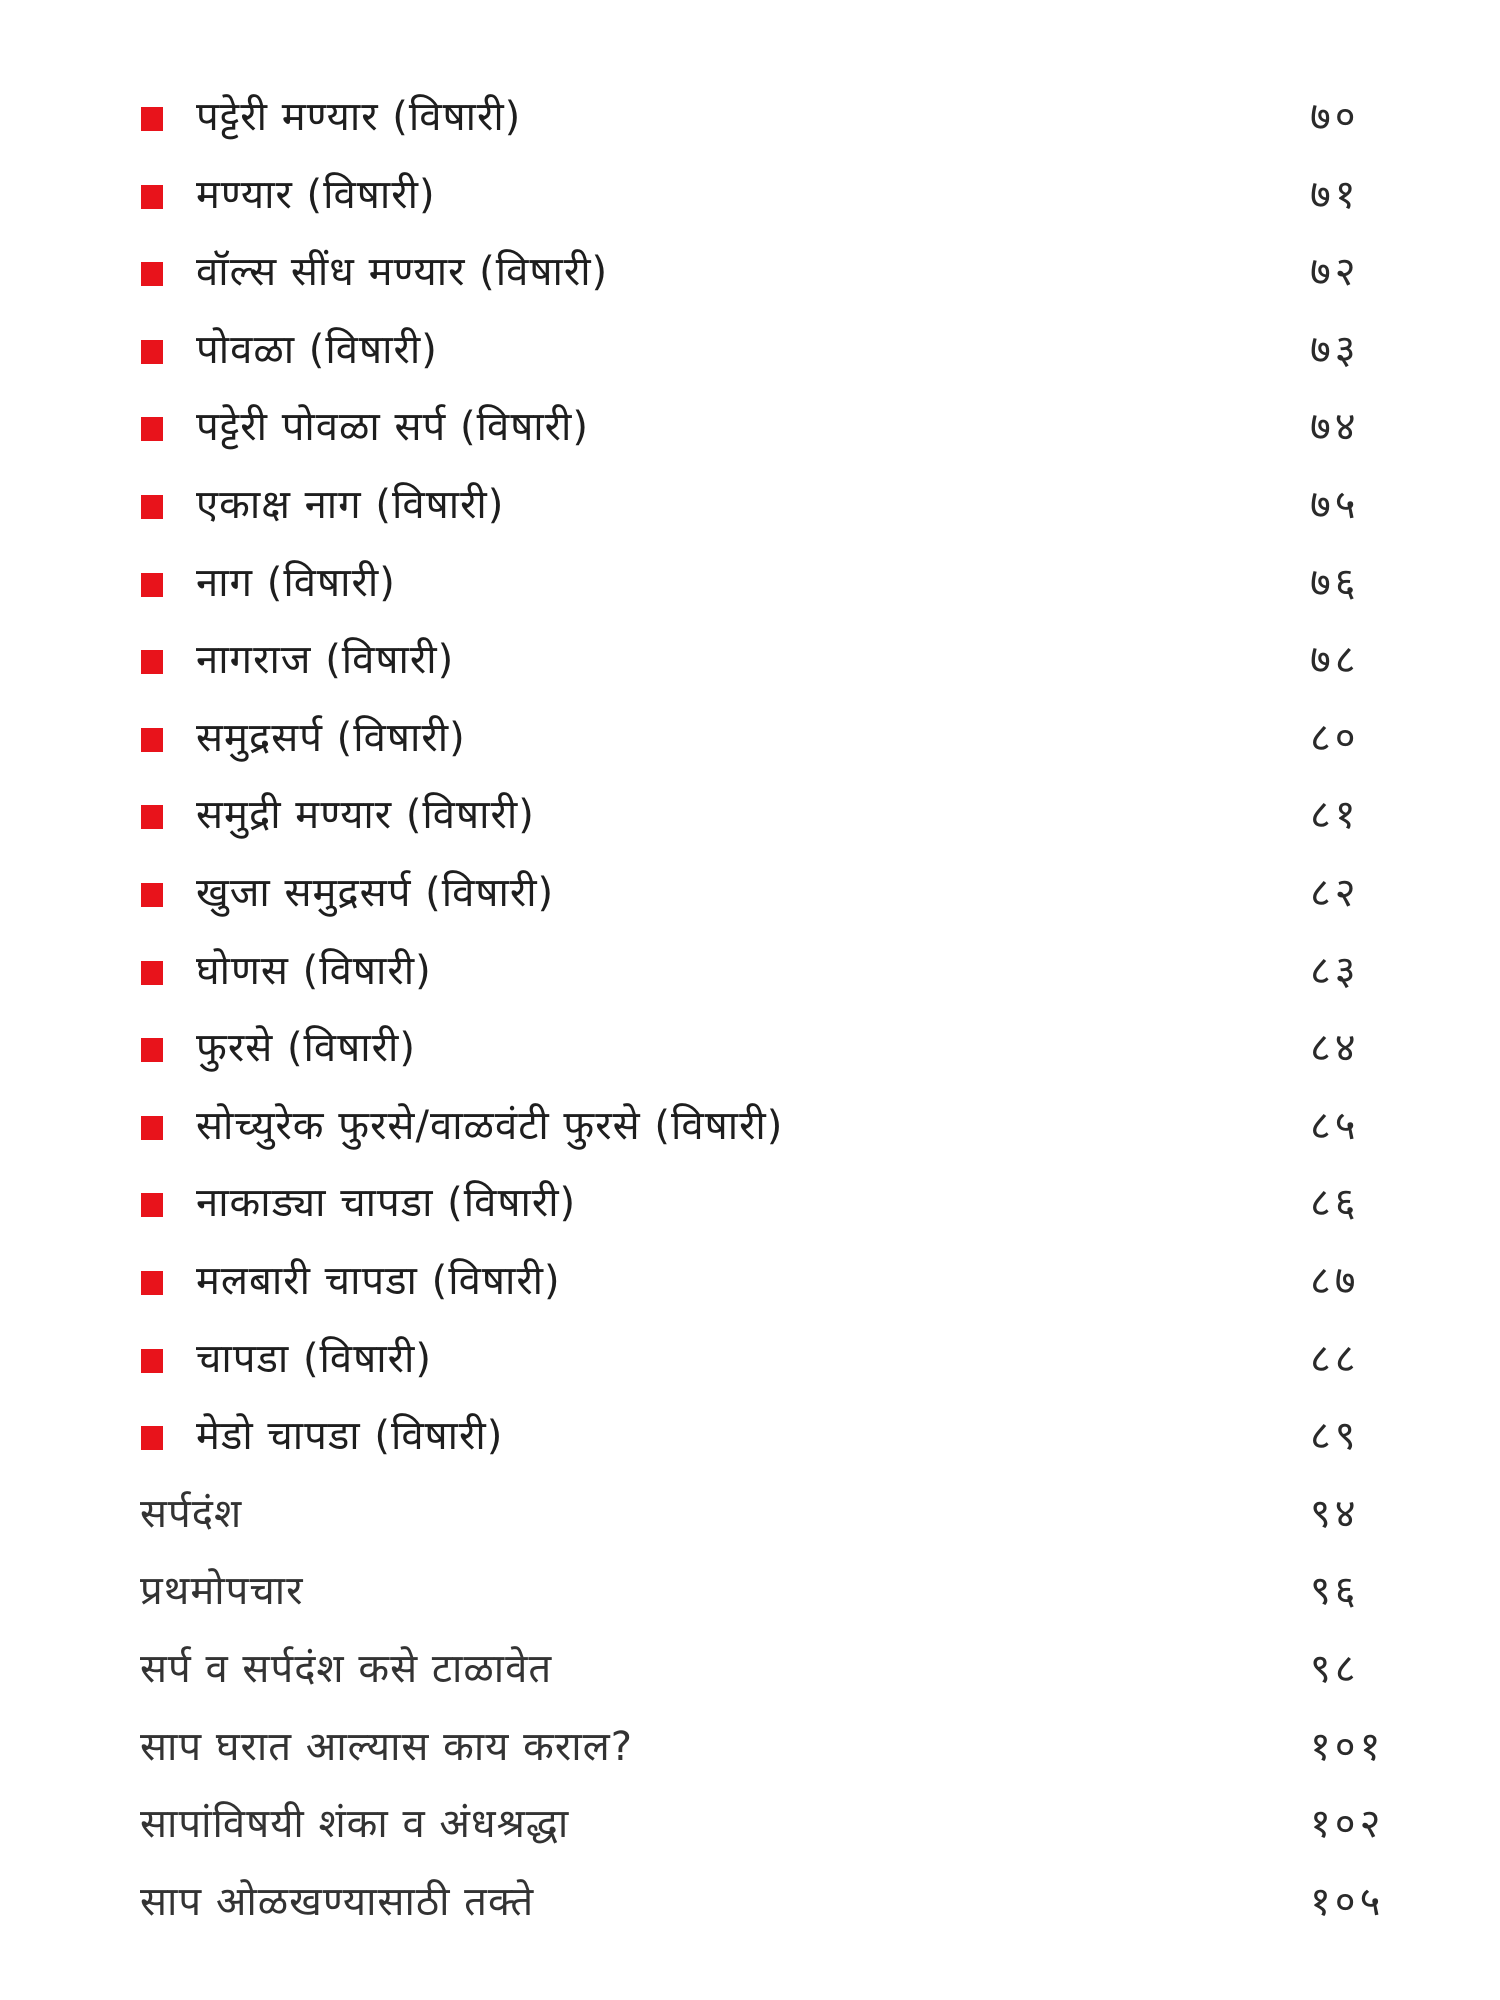  I want to click on toc-entry: घोणस (विषारी) ८३, so click(750, 972).